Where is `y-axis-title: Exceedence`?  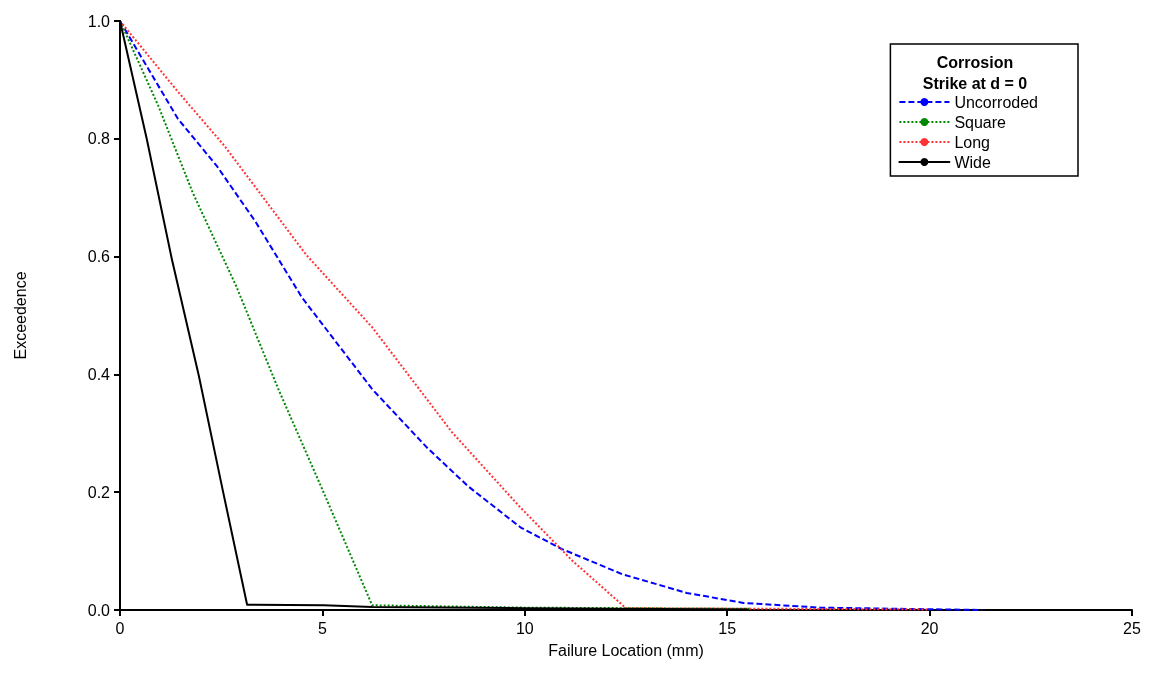 y-axis-title: Exceedence is located at coordinates (20, 315).